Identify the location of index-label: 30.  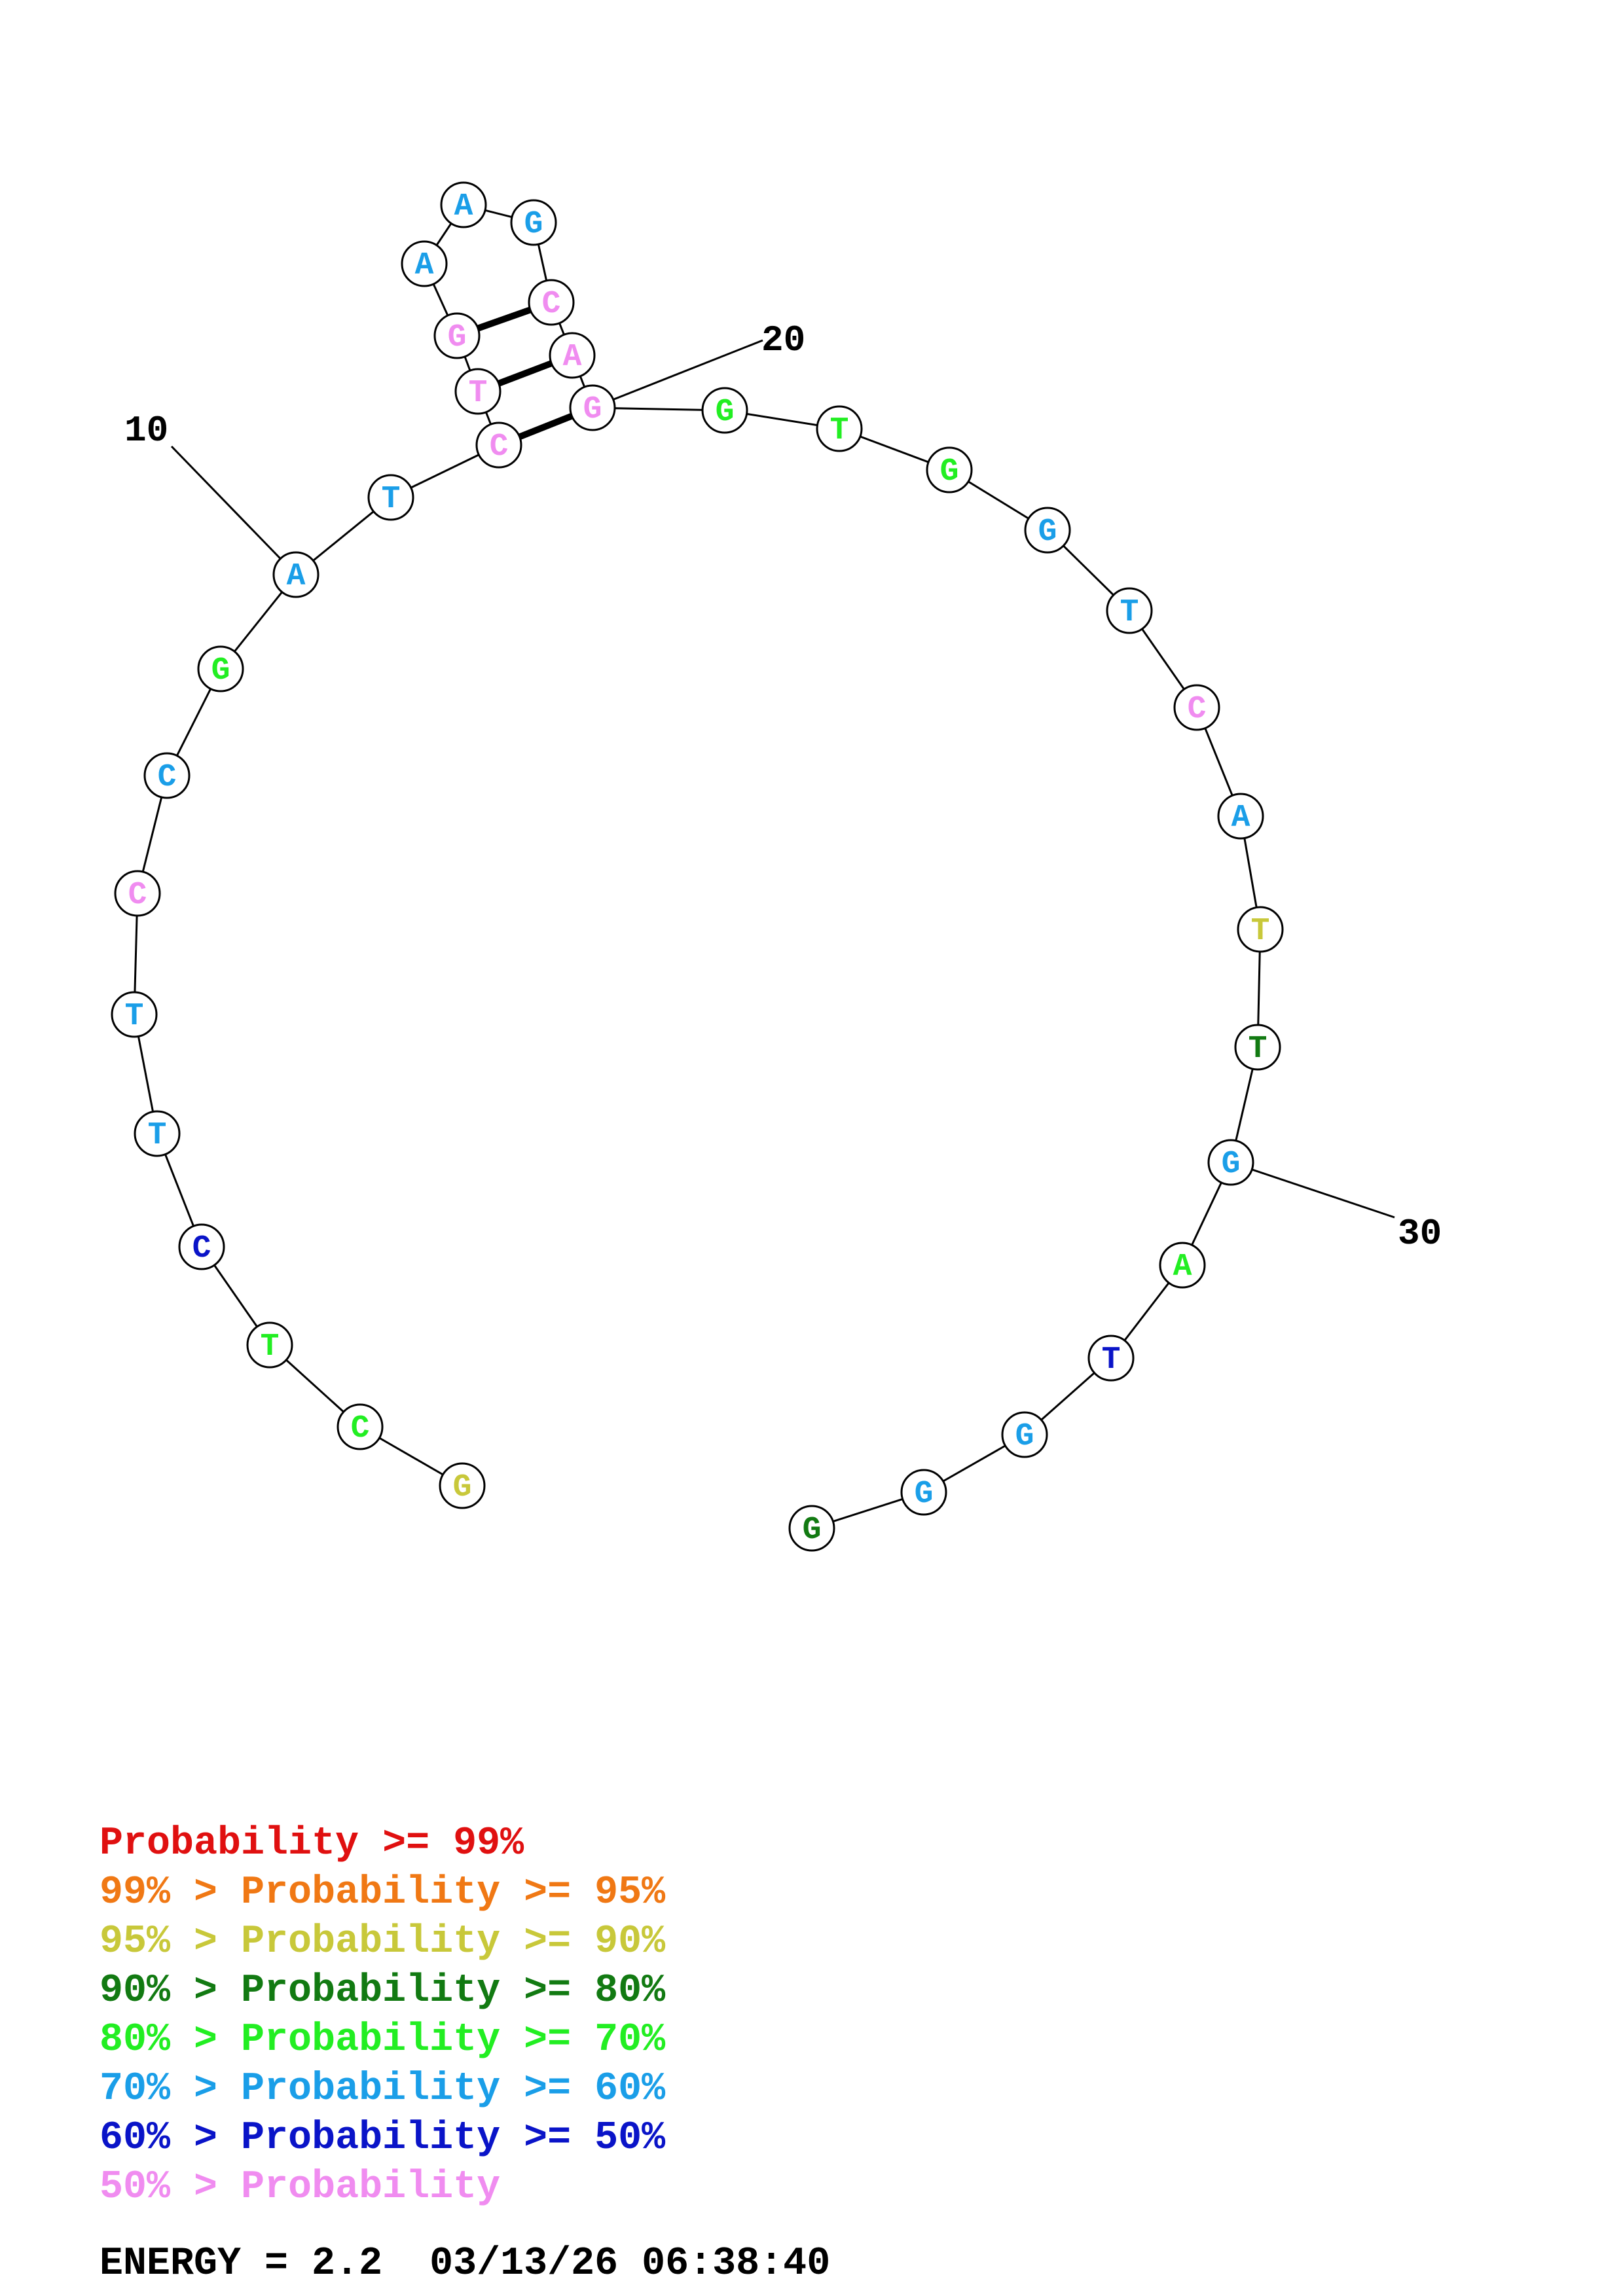
(1420, 1234).